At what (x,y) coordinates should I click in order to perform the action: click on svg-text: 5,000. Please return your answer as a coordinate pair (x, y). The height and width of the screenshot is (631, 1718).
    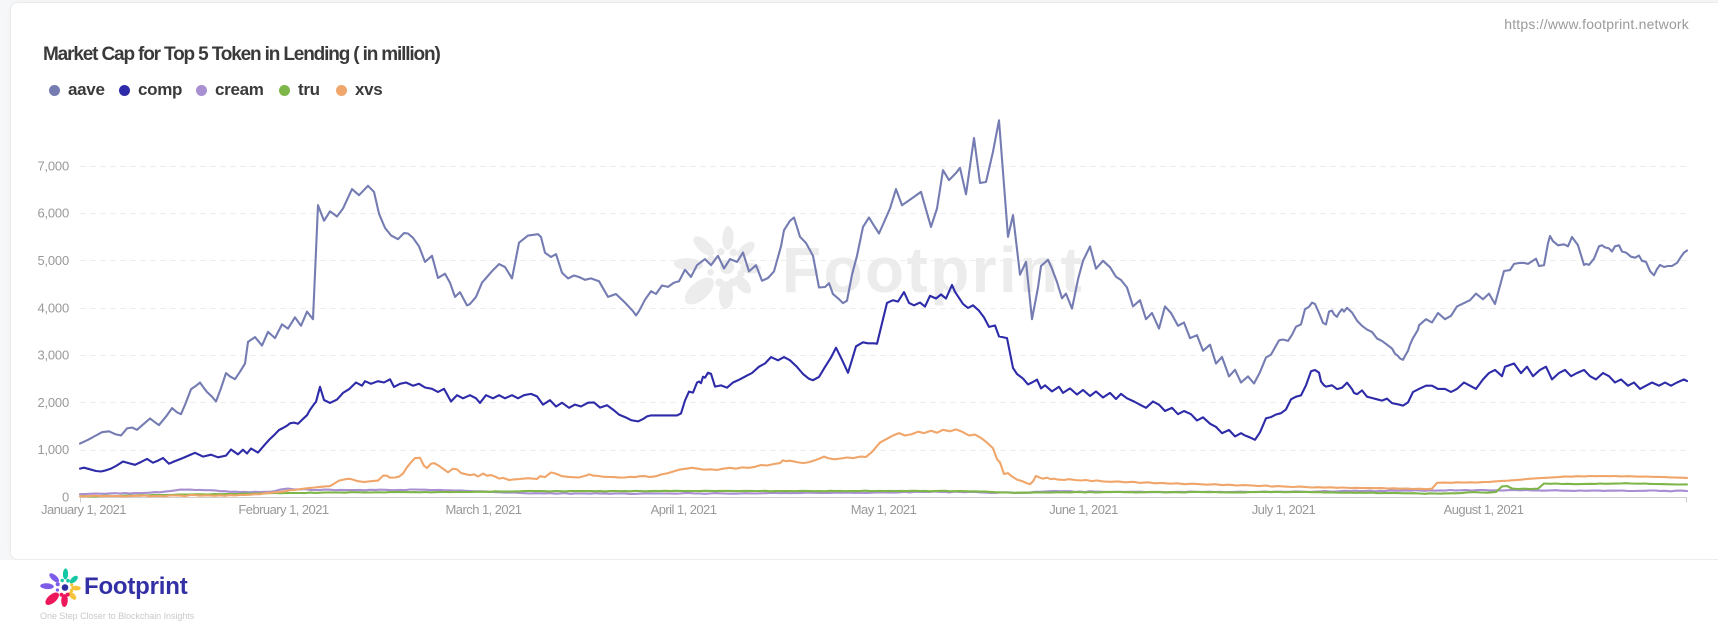
    Looking at the image, I should click on (53, 260).